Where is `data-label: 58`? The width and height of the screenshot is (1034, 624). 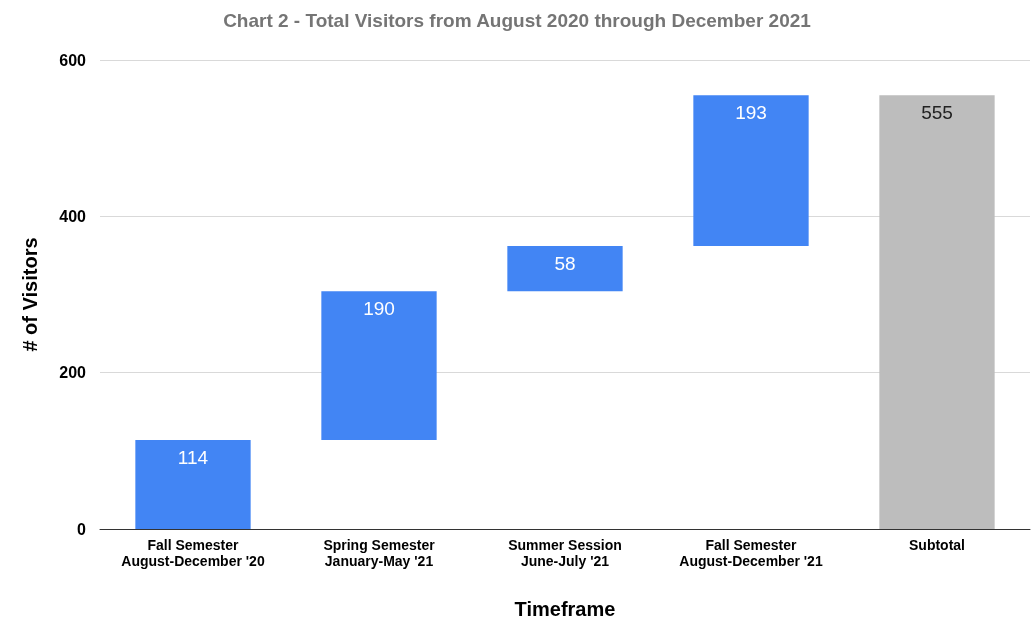 data-label: 58 is located at coordinates (565, 264).